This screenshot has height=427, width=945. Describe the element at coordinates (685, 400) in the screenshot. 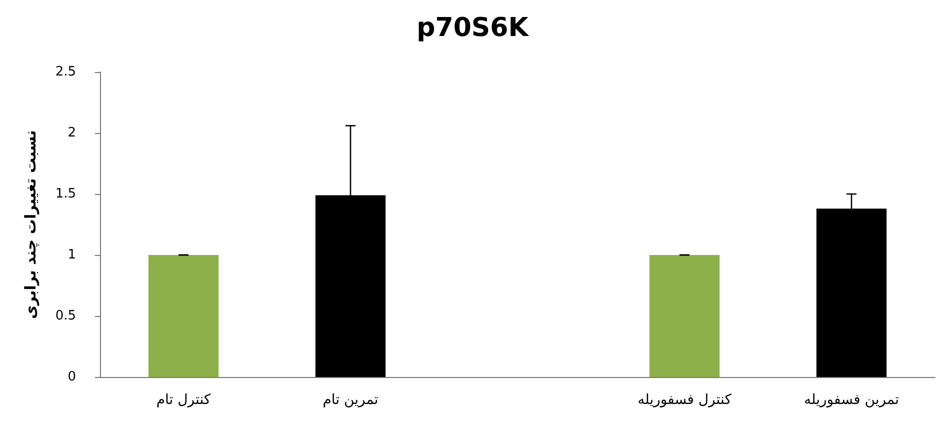

I see `x-tick-label: کنترل فسفوریله` at that location.